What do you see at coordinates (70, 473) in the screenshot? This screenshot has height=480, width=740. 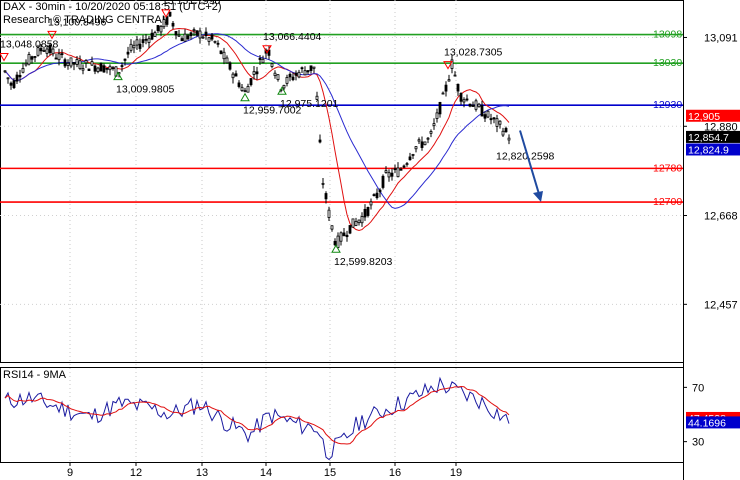 I see `x-tick-label: 9` at bounding box center [70, 473].